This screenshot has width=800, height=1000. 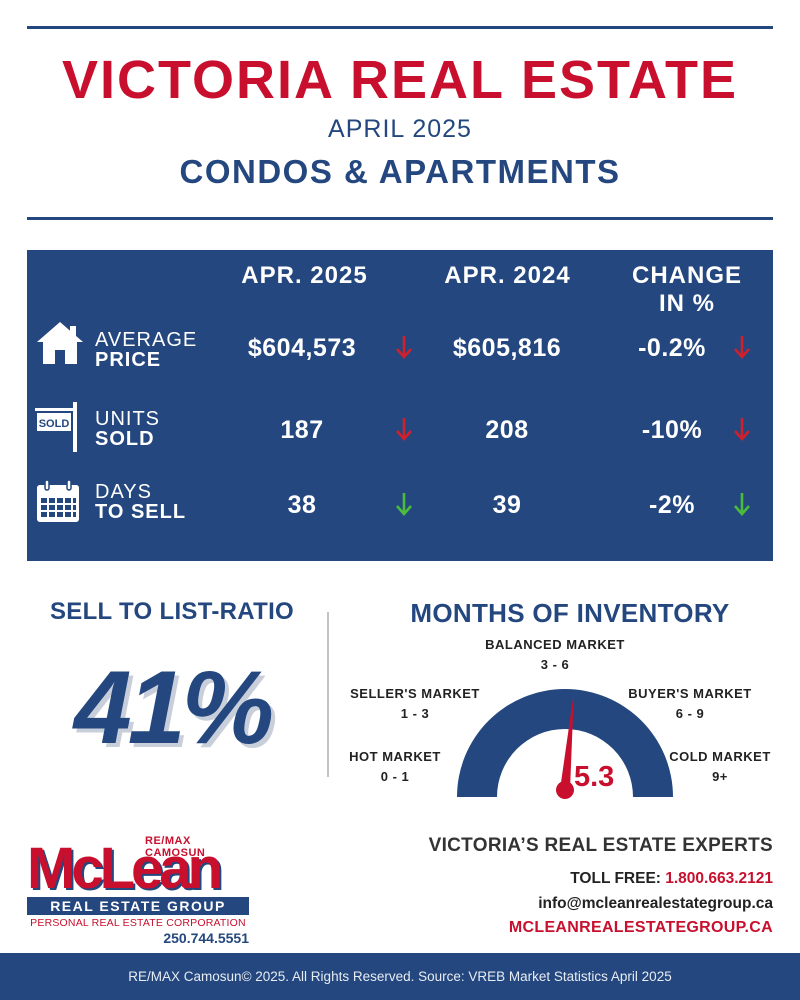 What do you see at coordinates (507, 505) in the screenshot?
I see `days-to-sell-previous: 39` at bounding box center [507, 505].